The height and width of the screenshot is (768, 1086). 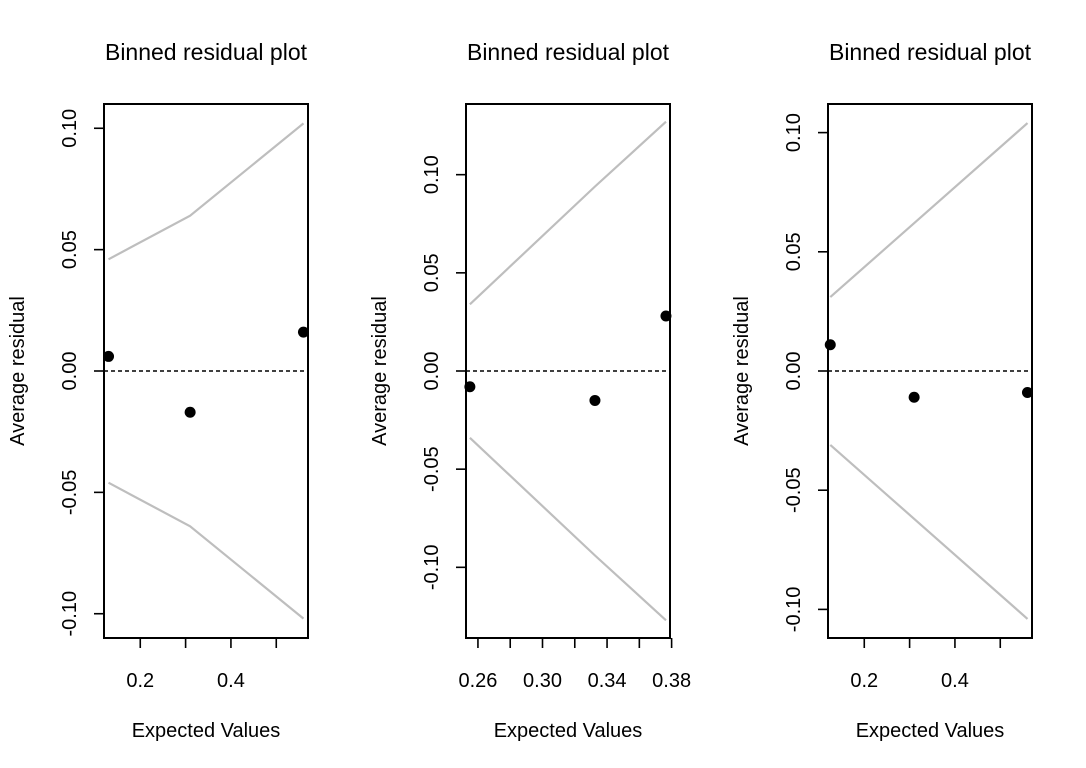 What do you see at coordinates (477, 681) in the screenshot?
I see `x-tick-label: 0.26` at bounding box center [477, 681].